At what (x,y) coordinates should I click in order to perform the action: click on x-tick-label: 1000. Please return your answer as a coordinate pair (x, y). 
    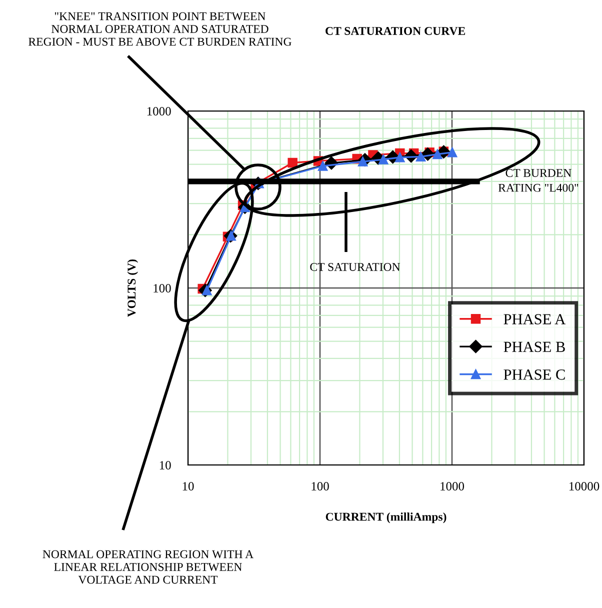
    Looking at the image, I should click on (452, 486).